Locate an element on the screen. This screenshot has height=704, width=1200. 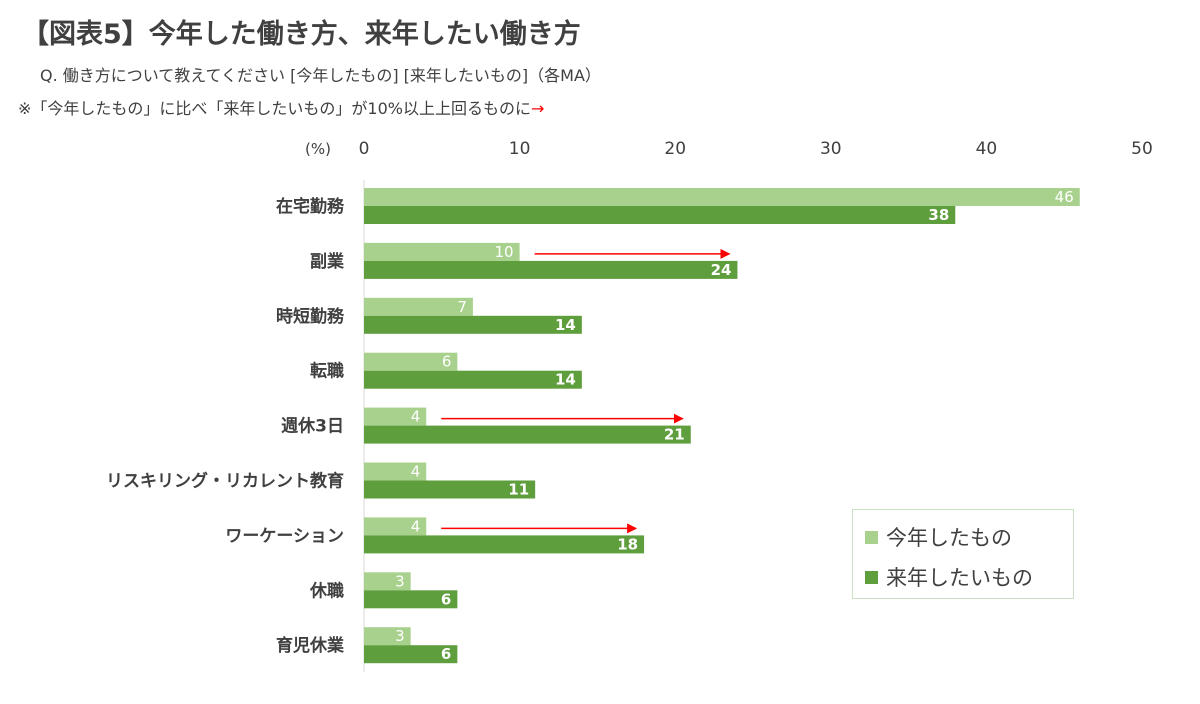
data-label-next-year: 11 is located at coordinates (518, 490).